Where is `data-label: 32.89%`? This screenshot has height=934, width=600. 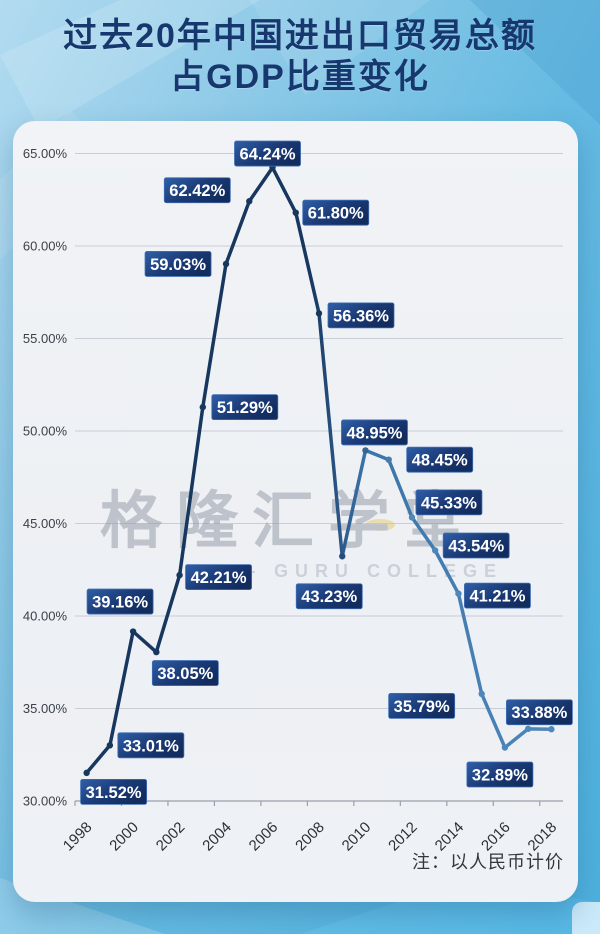
data-label: 32.89% is located at coordinates (500, 774).